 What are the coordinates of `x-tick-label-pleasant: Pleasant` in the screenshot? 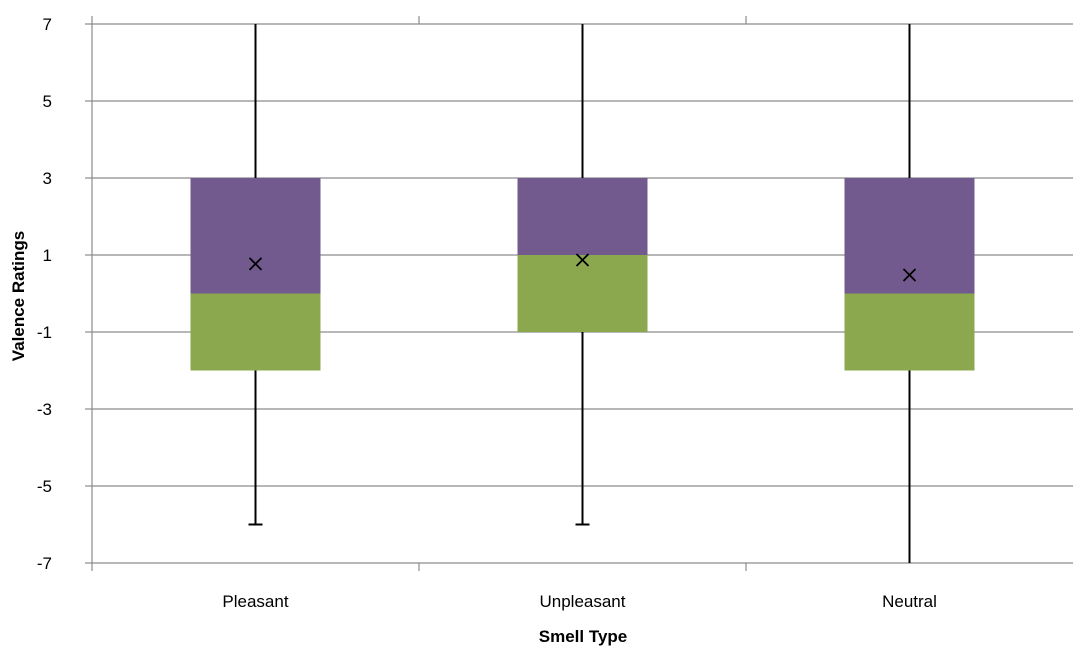 It's located at (255, 601).